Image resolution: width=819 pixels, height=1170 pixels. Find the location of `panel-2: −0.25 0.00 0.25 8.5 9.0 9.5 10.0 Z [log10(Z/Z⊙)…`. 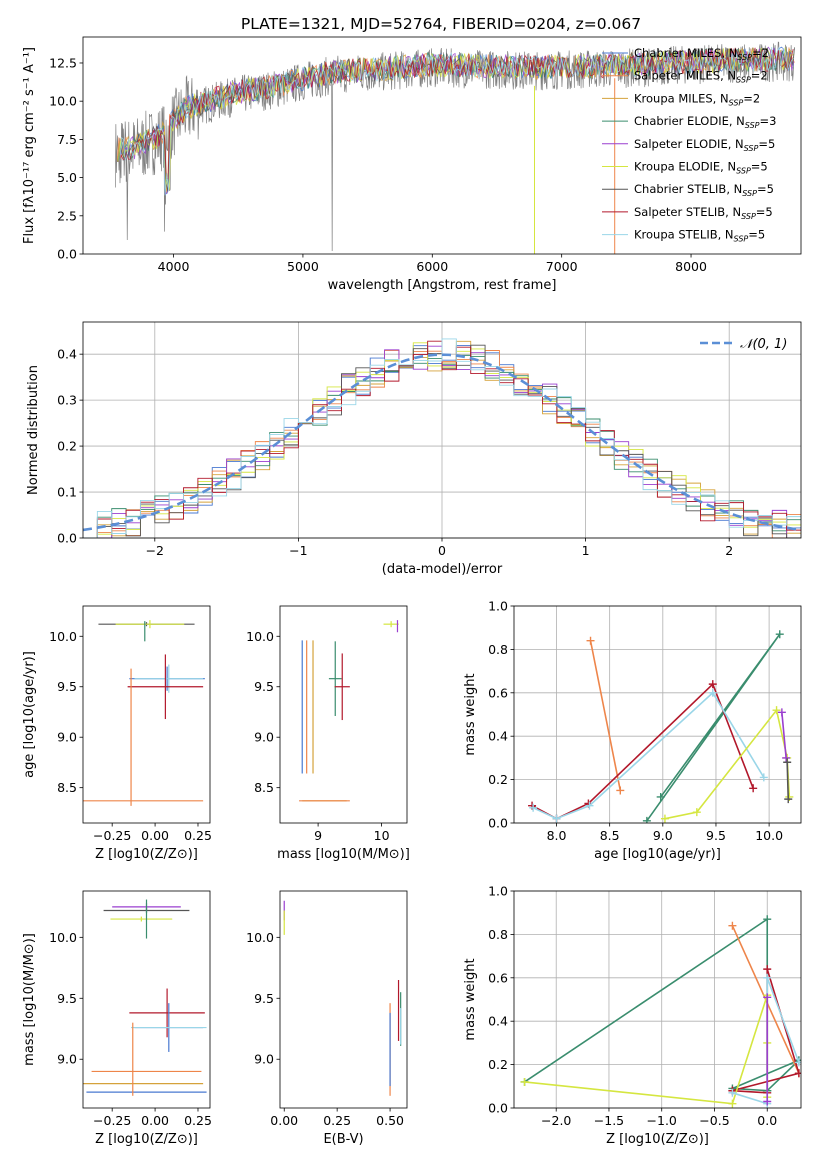

panel-2: −0.25 0.00 0.25 8.5 9.0 9.5 10.0 Z [log10(Z/Z⊙)… is located at coordinates (117, 733).